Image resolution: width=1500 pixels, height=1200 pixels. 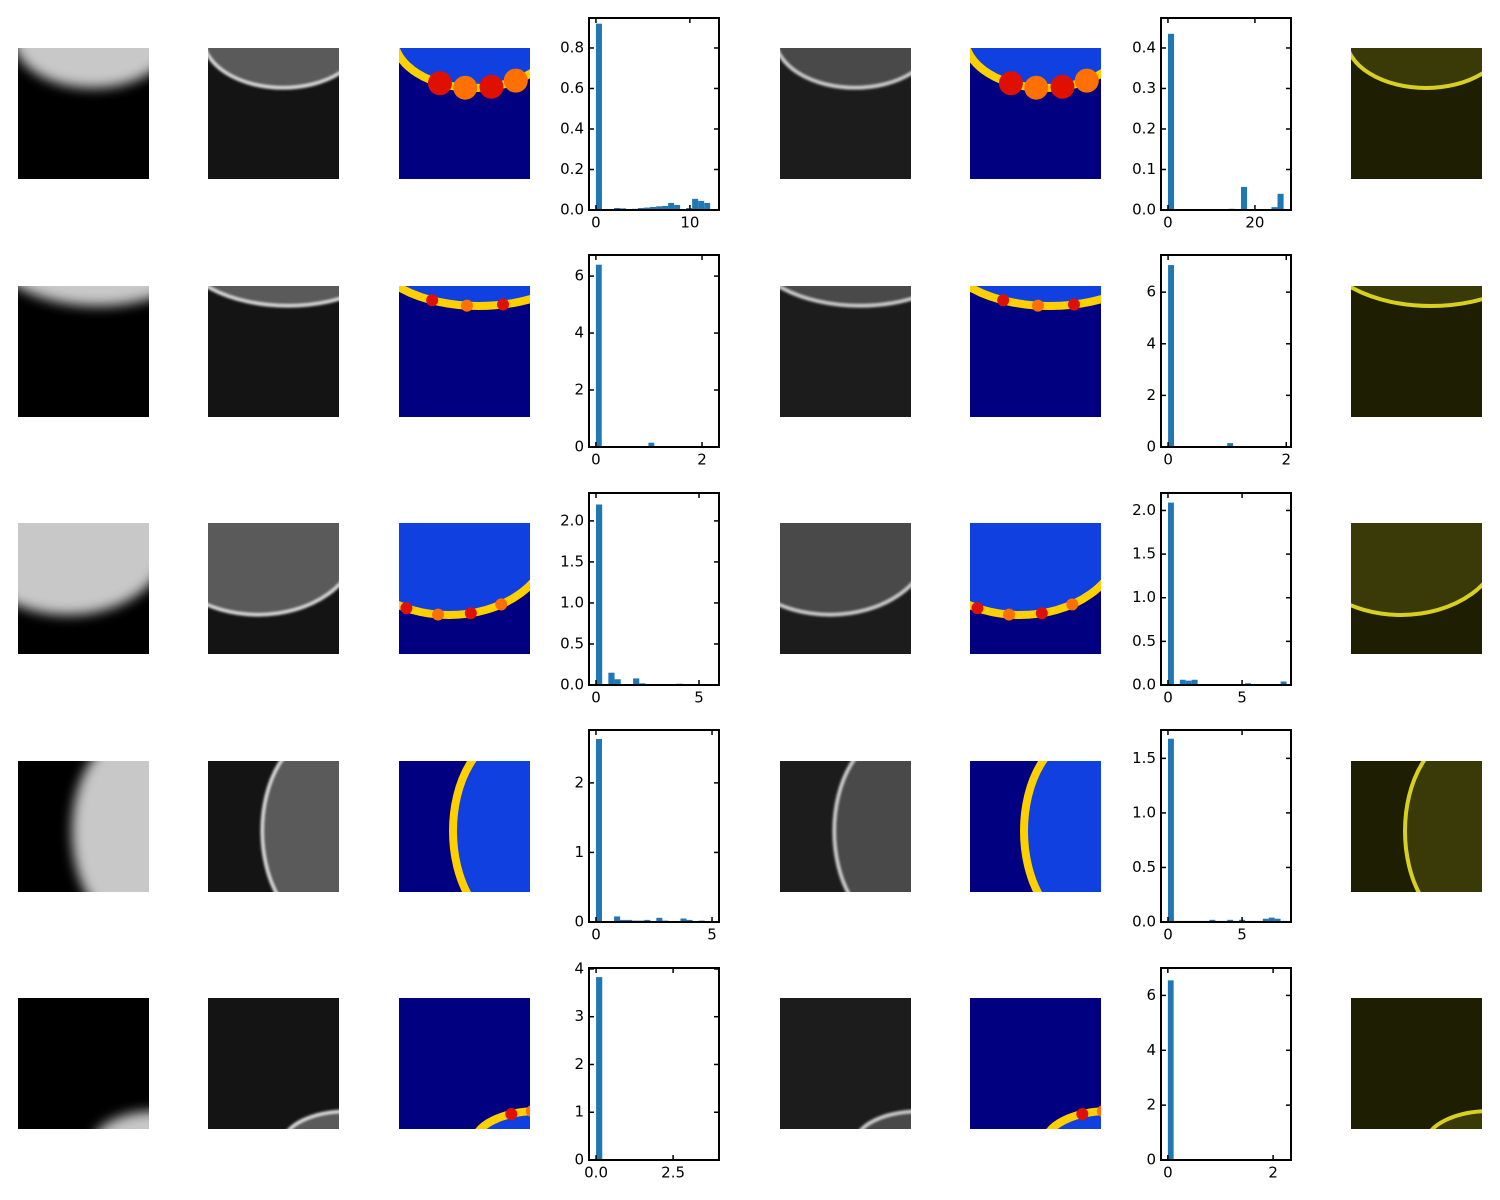 I want to click on x-tick-label: 0.0, so click(x=596, y=1173).